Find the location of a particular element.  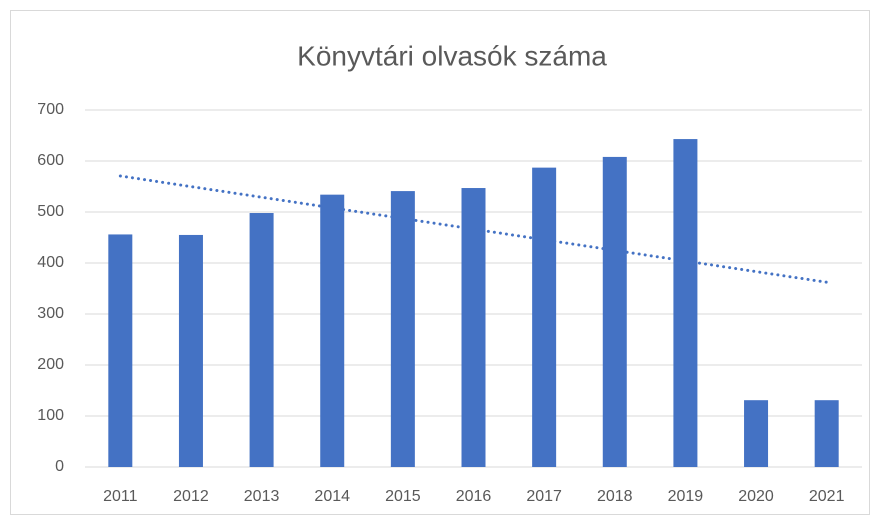

x-tick-label: 2021 is located at coordinates (827, 496).